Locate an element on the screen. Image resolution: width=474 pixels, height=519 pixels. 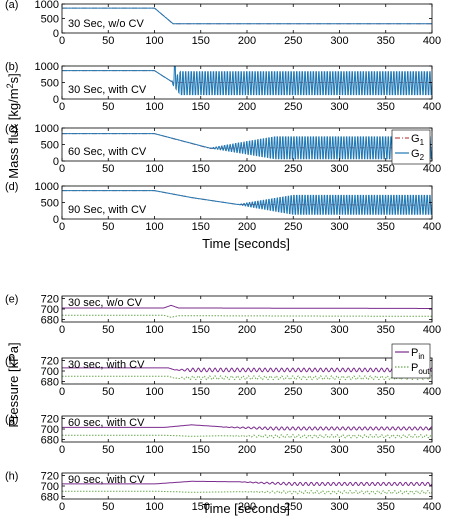
panel-letter: (b) is located at coordinates (11, 67).